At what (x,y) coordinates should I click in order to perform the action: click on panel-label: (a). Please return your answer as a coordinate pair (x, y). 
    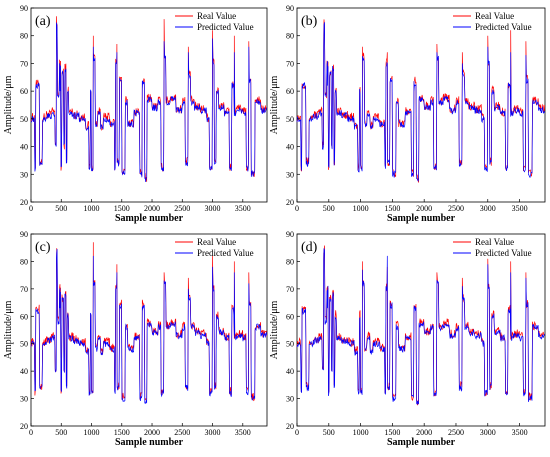
    Looking at the image, I should click on (43, 21).